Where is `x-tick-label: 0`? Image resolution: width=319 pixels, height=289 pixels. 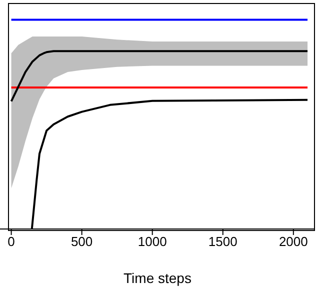 x-tick-label: 0 is located at coordinates (11, 242).